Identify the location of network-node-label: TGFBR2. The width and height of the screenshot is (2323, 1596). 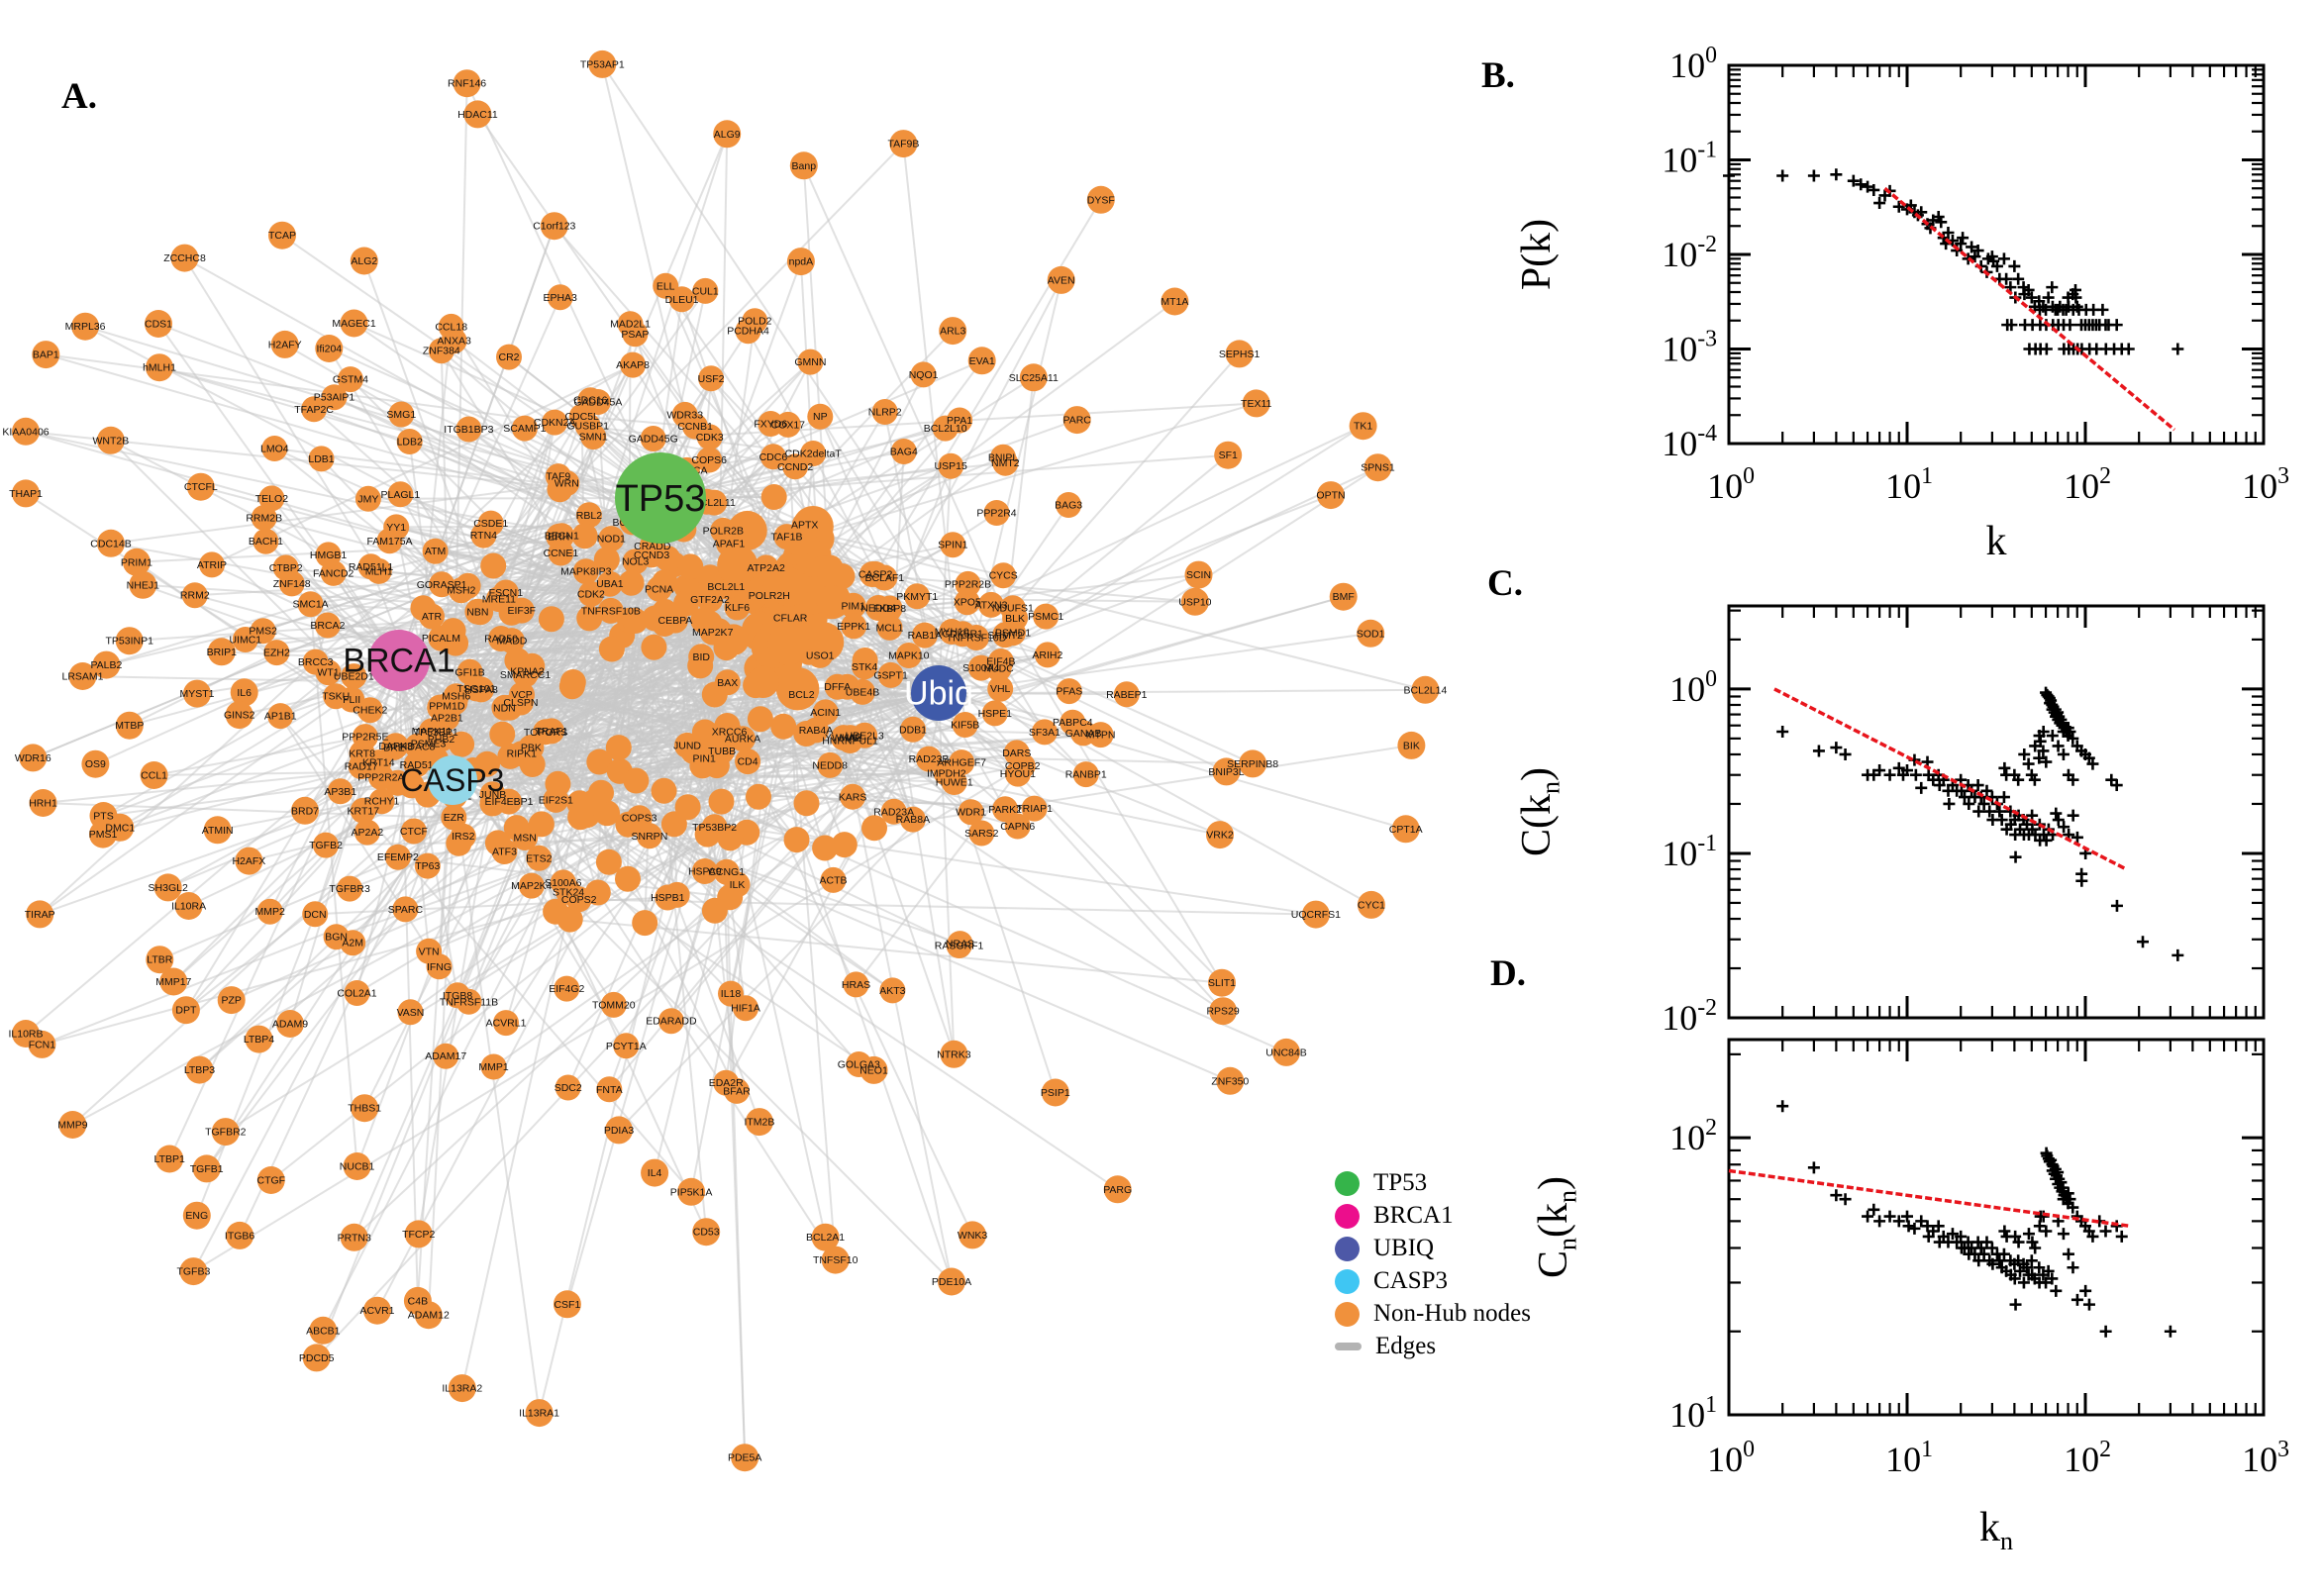
(226, 1133).